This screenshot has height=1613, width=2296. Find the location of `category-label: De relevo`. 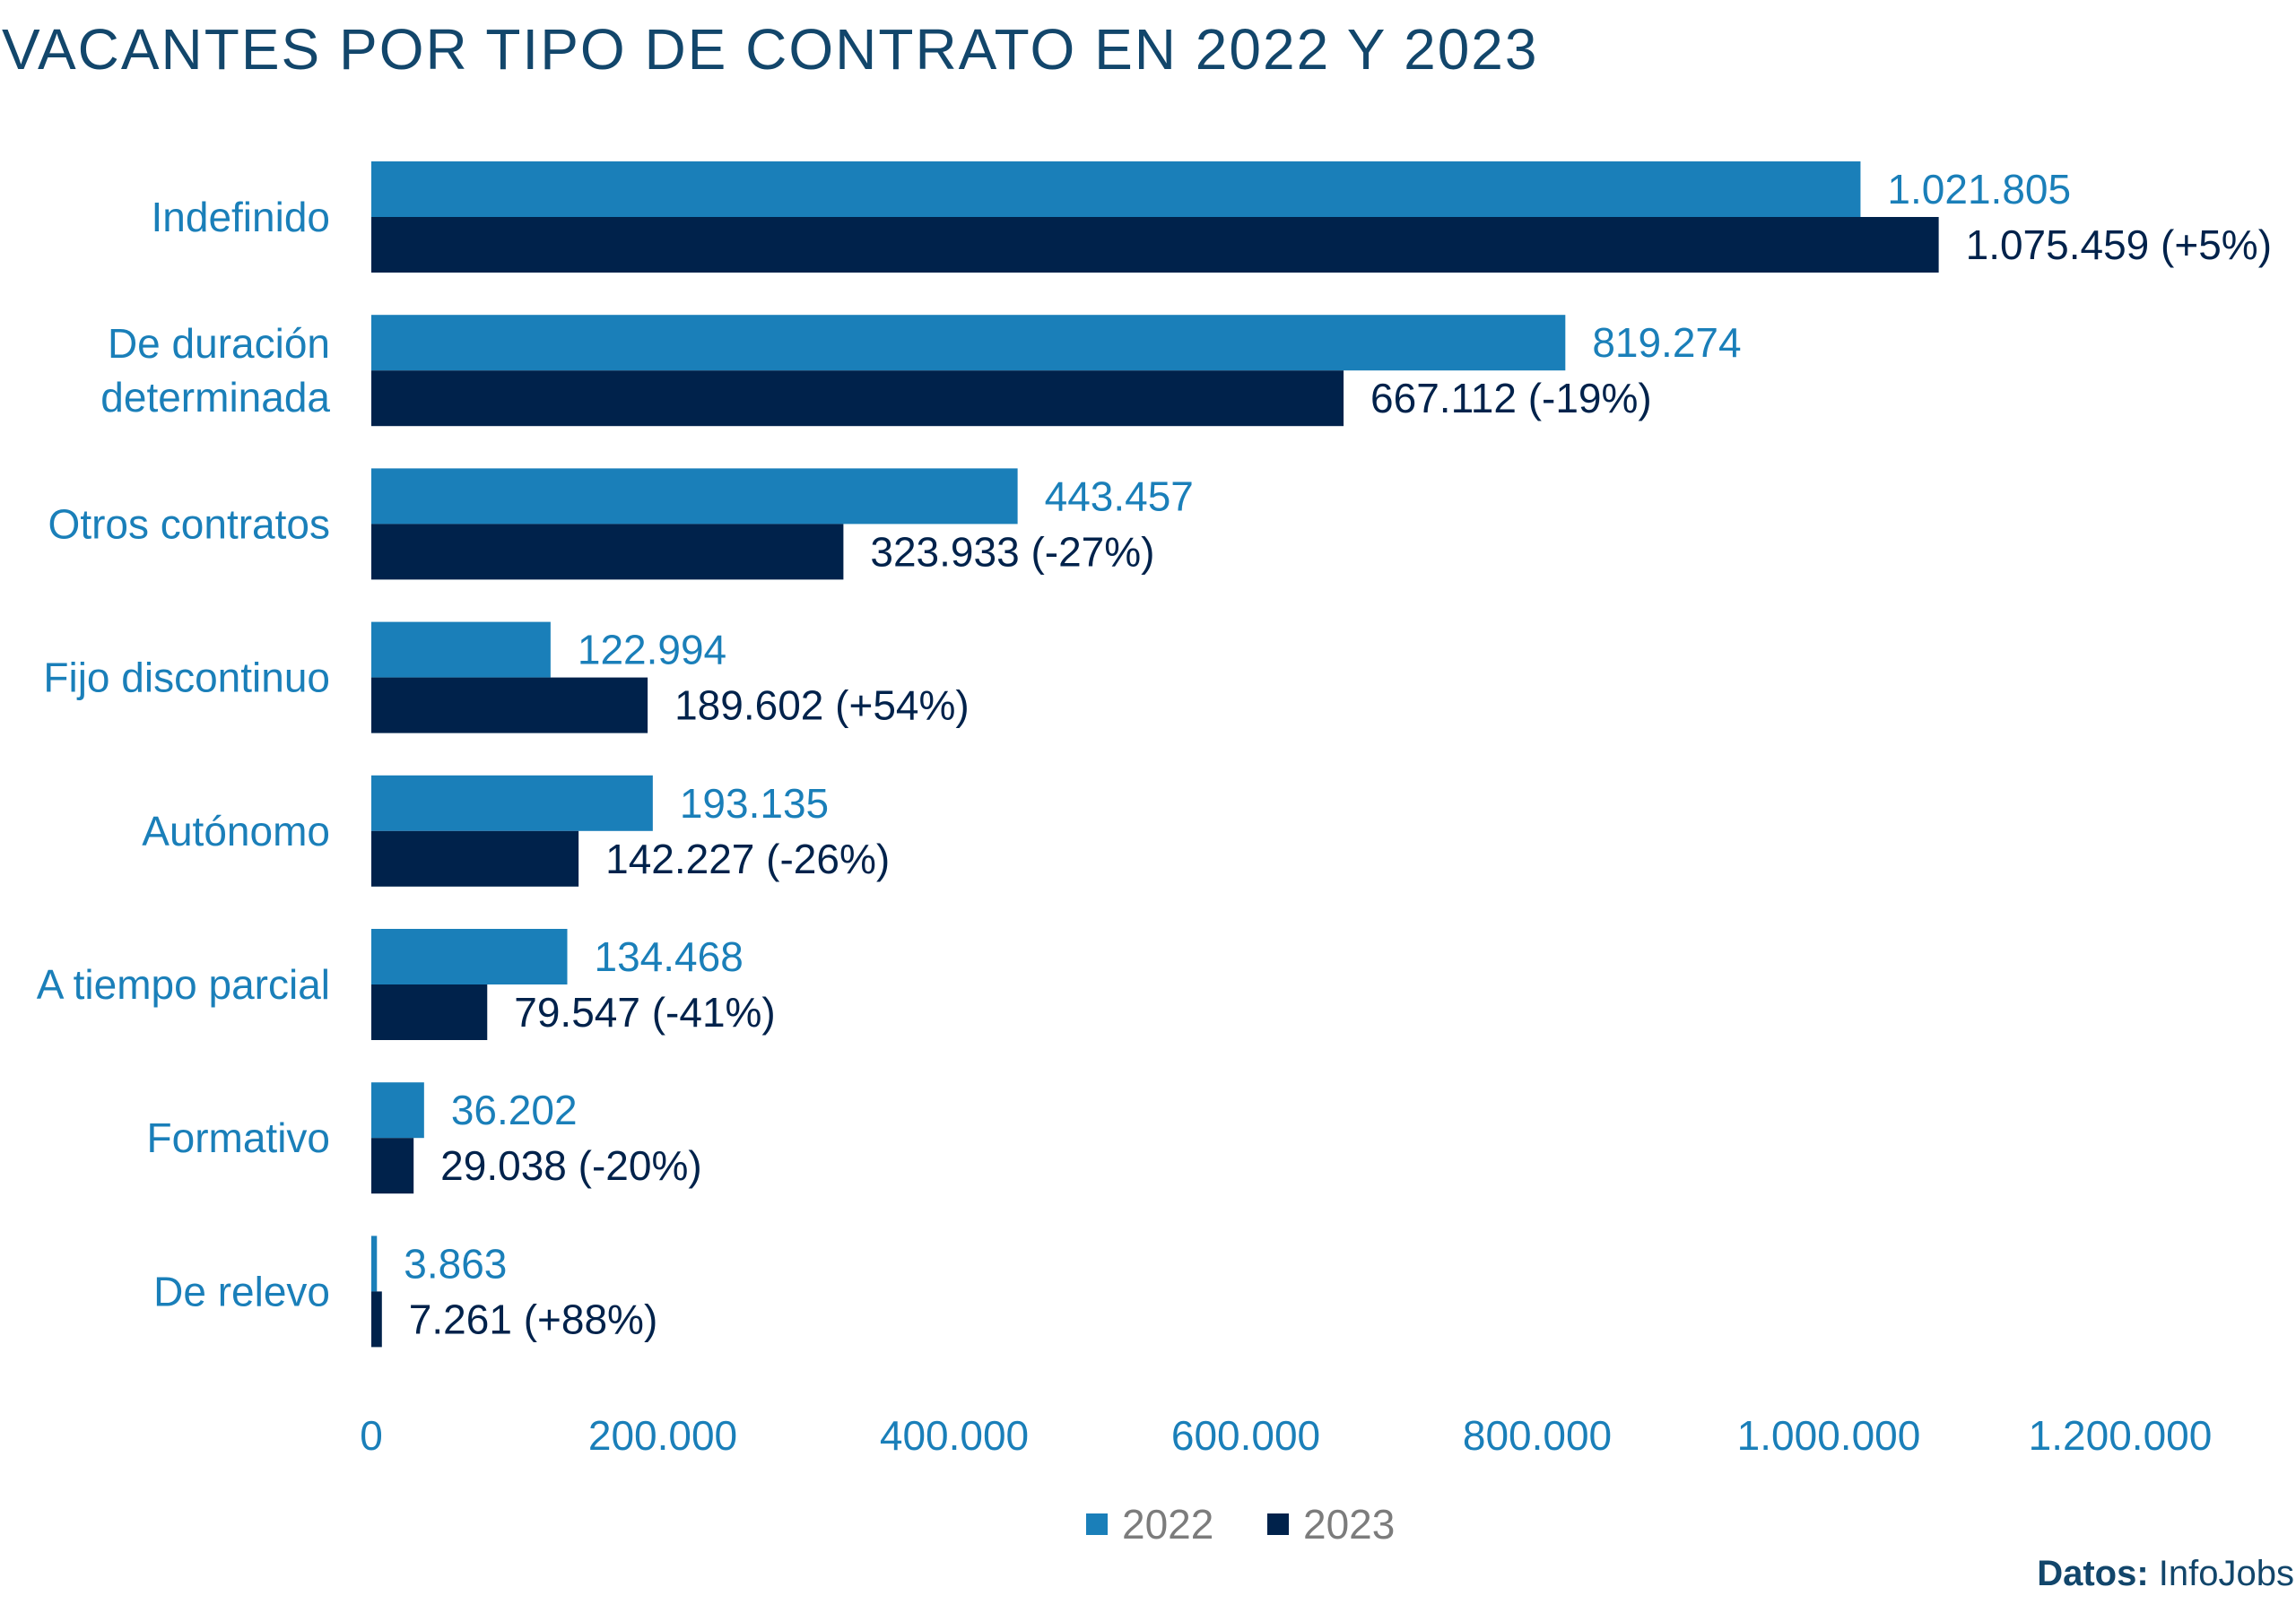

category-label: De relevo is located at coordinates (241, 1291).